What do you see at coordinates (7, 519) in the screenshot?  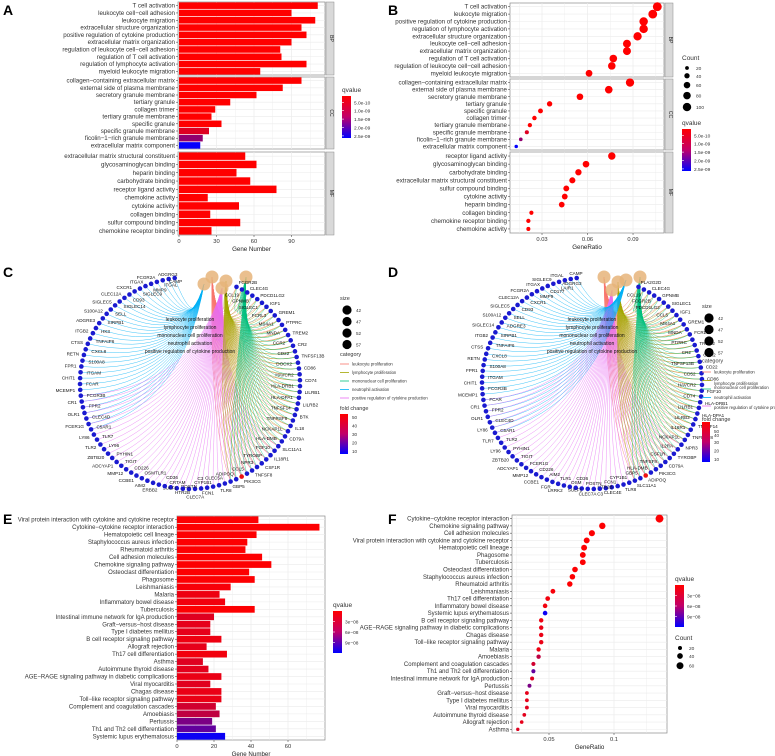 I see `panel-label-e: E` at bounding box center [7, 519].